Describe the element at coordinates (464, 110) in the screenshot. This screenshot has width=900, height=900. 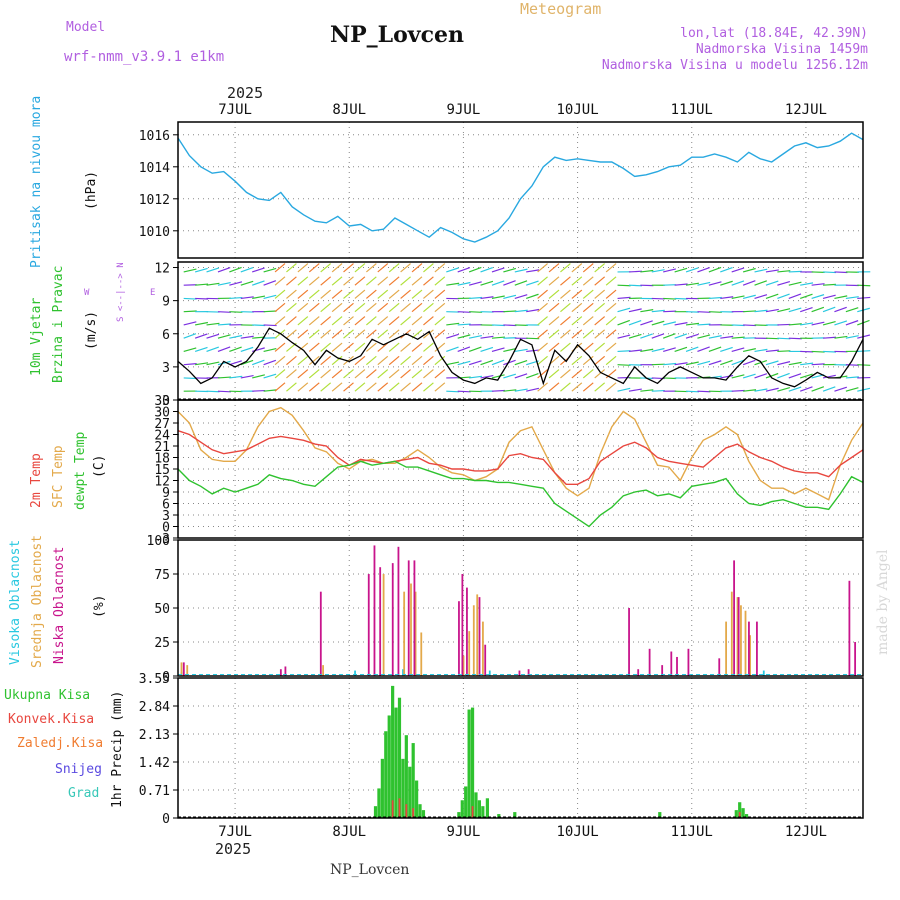
I see `day-label-top: 9JUL` at that location.